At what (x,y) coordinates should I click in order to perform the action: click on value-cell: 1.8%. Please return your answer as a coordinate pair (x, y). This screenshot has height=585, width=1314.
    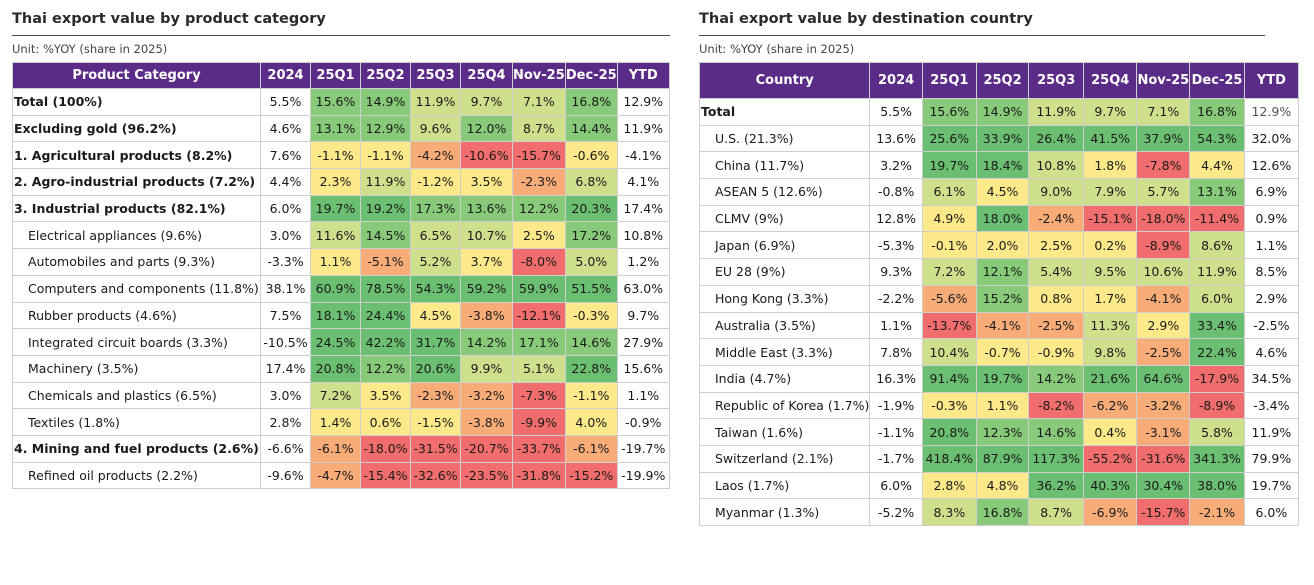
    Looking at the image, I should click on (1110, 165).